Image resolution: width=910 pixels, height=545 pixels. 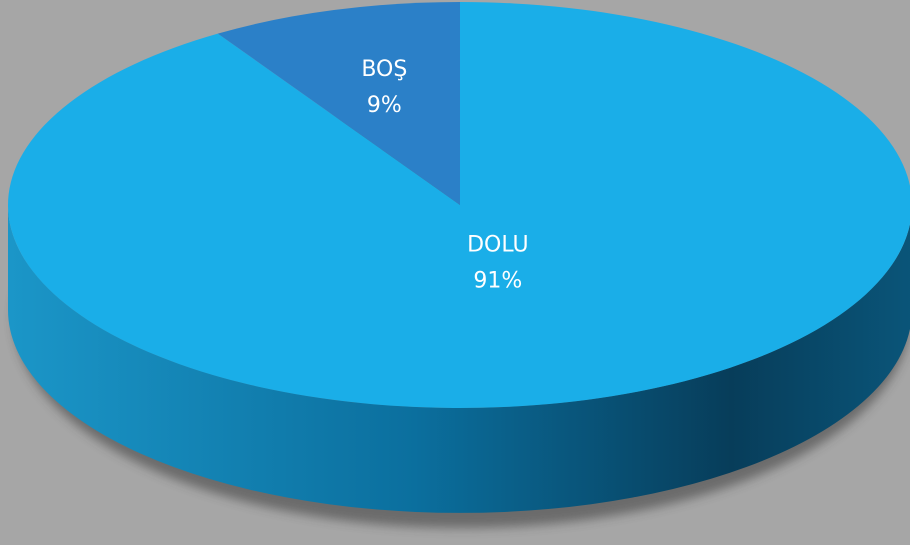 What do you see at coordinates (384, 105) in the screenshot?
I see `slice-value-label: 9%` at bounding box center [384, 105].